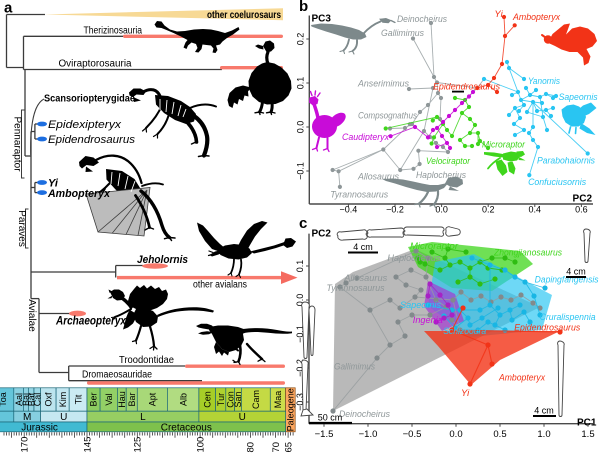 The image size is (600, 458). I want to click on svg-text: San, so click(238, 399).